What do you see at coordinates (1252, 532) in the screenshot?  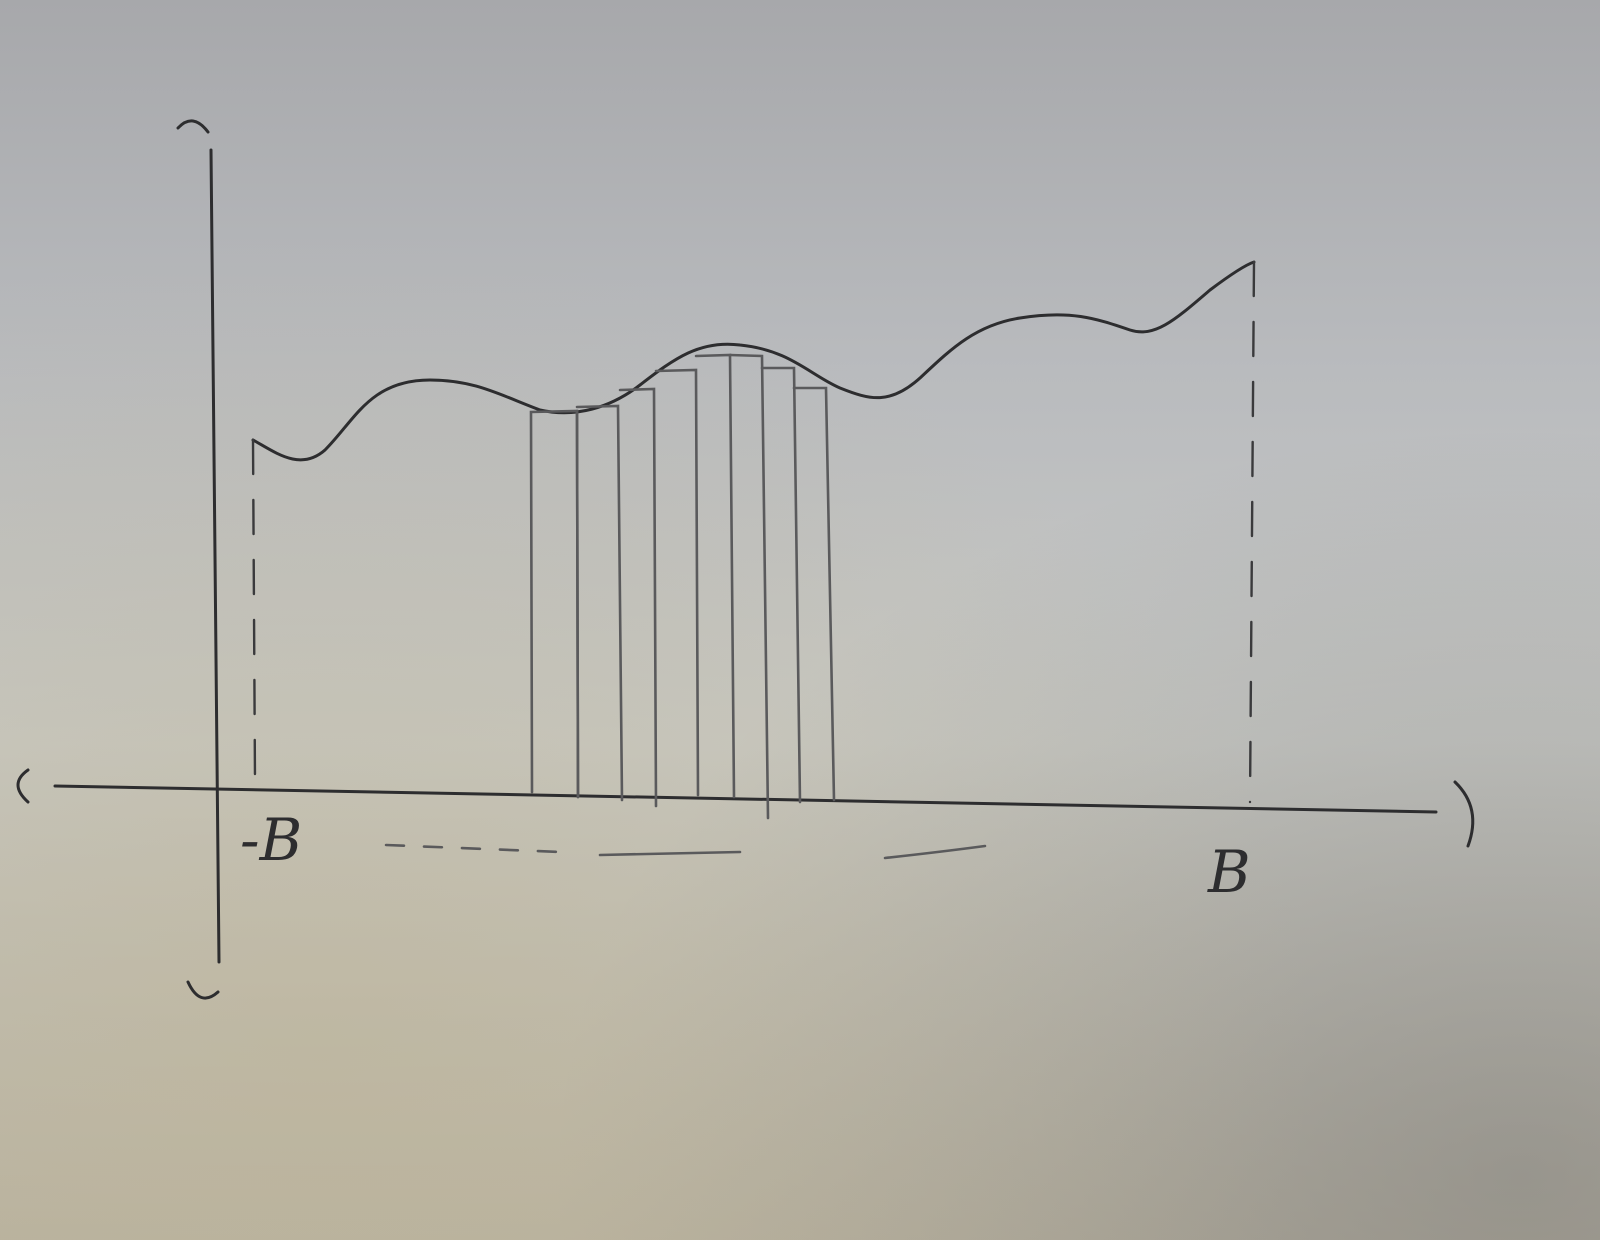 I see `right-boundary-dashed-line` at bounding box center [1252, 532].